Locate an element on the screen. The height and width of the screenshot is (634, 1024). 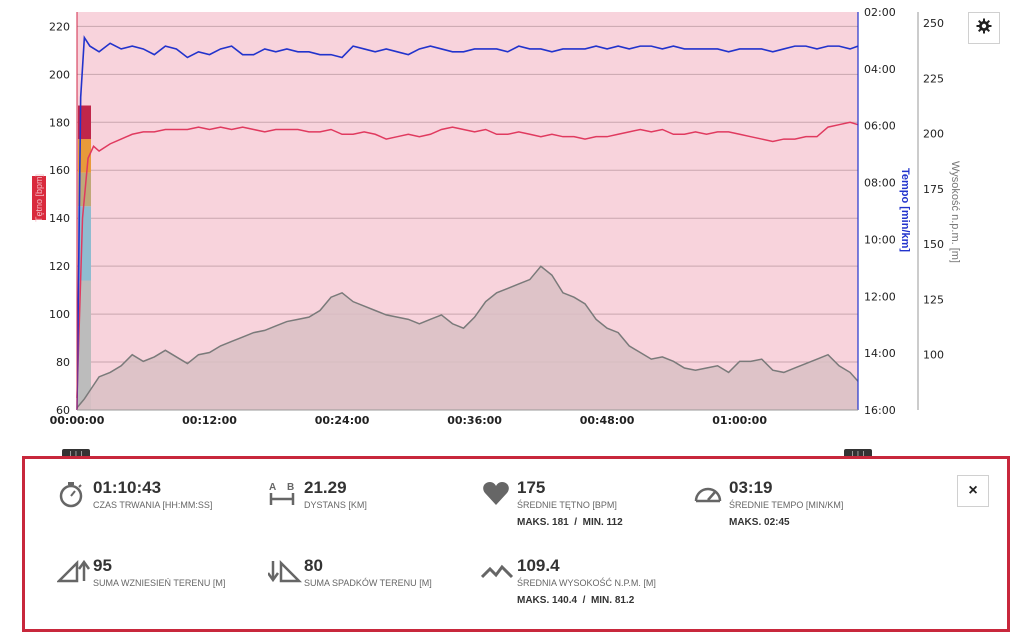
avg-hr-value: 175 is located at coordinates (531, 487).